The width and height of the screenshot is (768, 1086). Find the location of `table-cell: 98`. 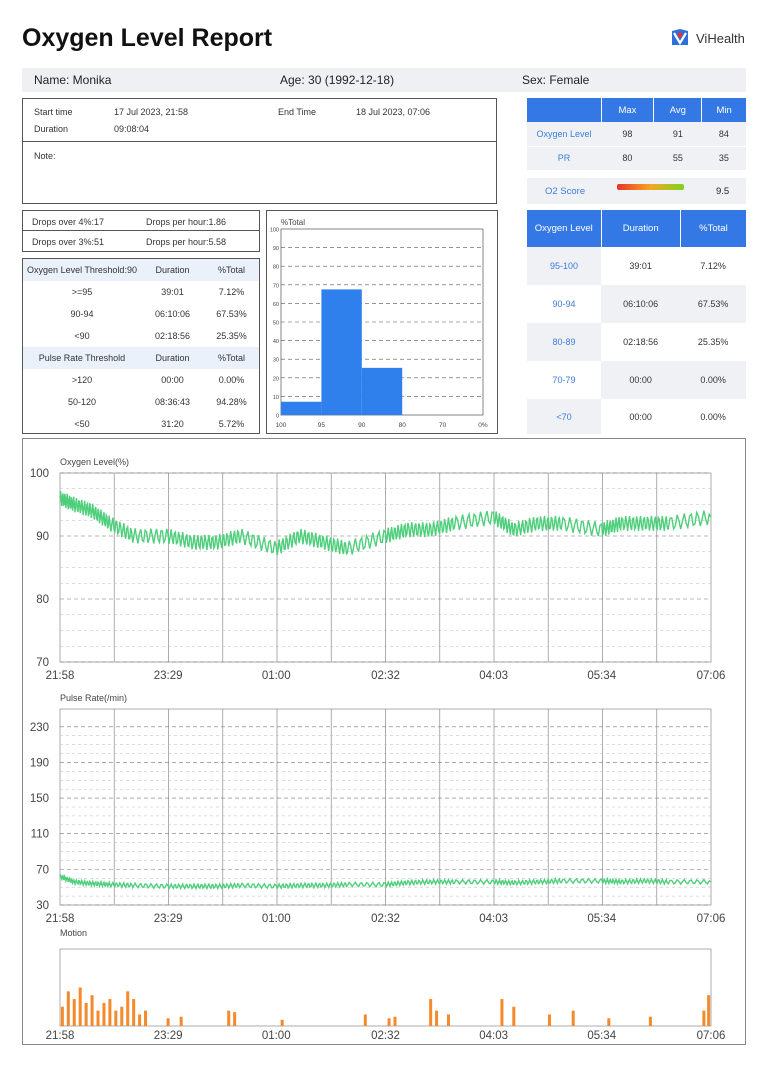

table-cell: 98 is located at coordinates (627, 133).